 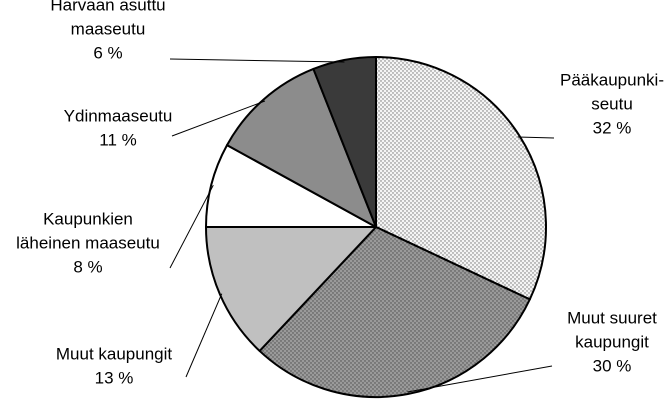 What do you see at coordinates (118, 115) in the screenshot?
I see `slice-name-label: Ydinmaaseutu` at bounding box center [118, 115].